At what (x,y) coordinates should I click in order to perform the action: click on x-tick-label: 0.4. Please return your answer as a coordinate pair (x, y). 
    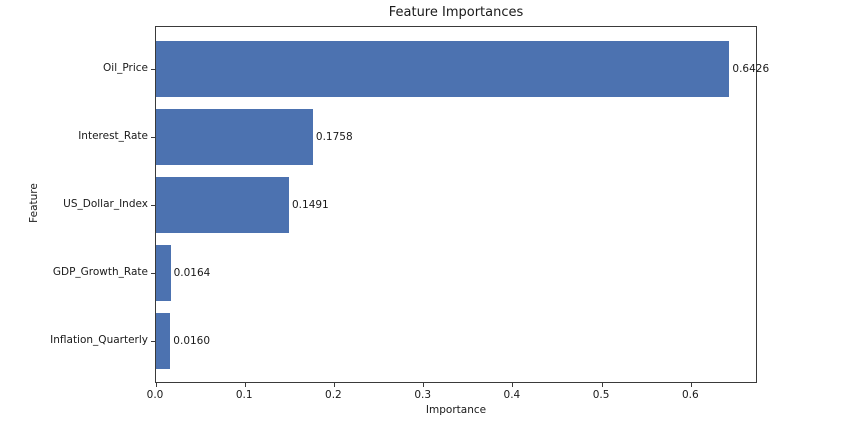
    Looking at the image, I should click on (512, 395).